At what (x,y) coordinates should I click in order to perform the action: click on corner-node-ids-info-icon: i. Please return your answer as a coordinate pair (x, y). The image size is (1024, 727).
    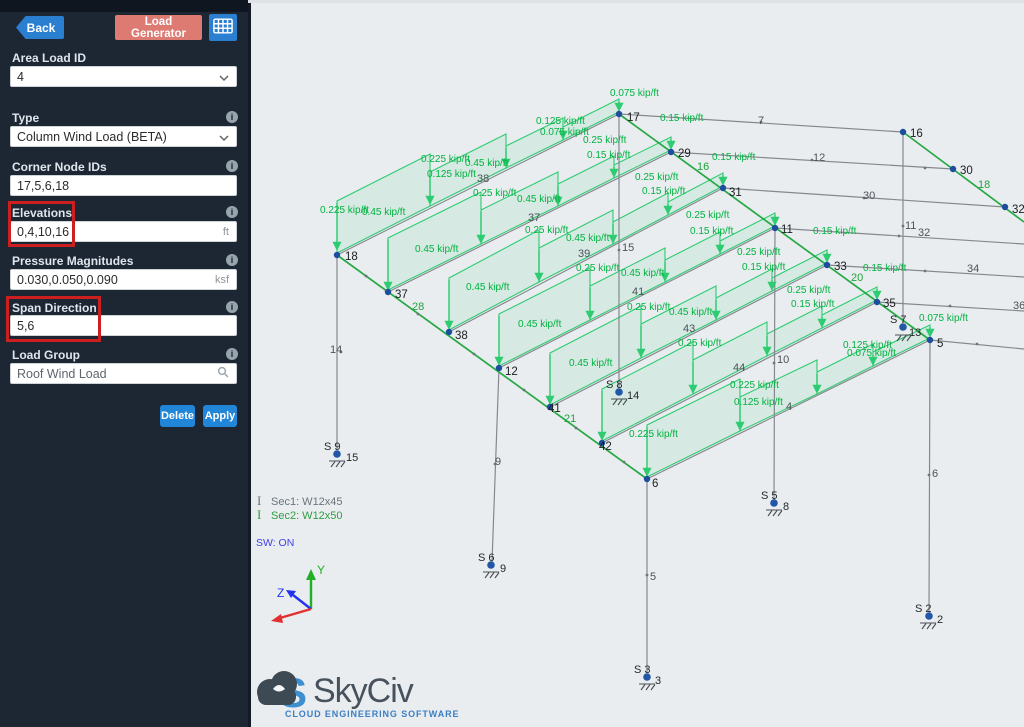
    Looking at the image, I should click on (232, 166).